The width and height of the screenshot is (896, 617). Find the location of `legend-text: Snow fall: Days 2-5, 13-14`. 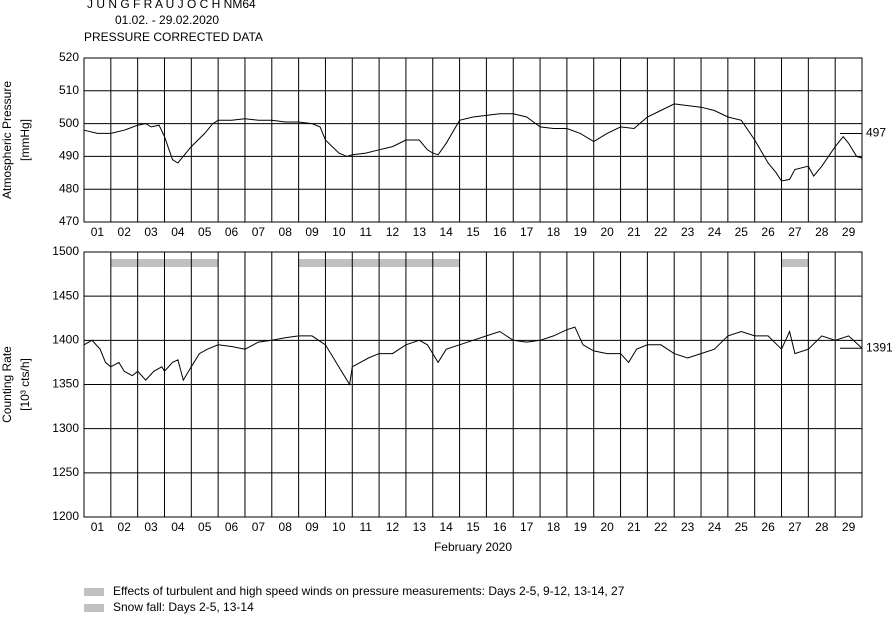

legend-text: Snow fall: Days 2-5, 13-14 is located at coordinates (183, 607).